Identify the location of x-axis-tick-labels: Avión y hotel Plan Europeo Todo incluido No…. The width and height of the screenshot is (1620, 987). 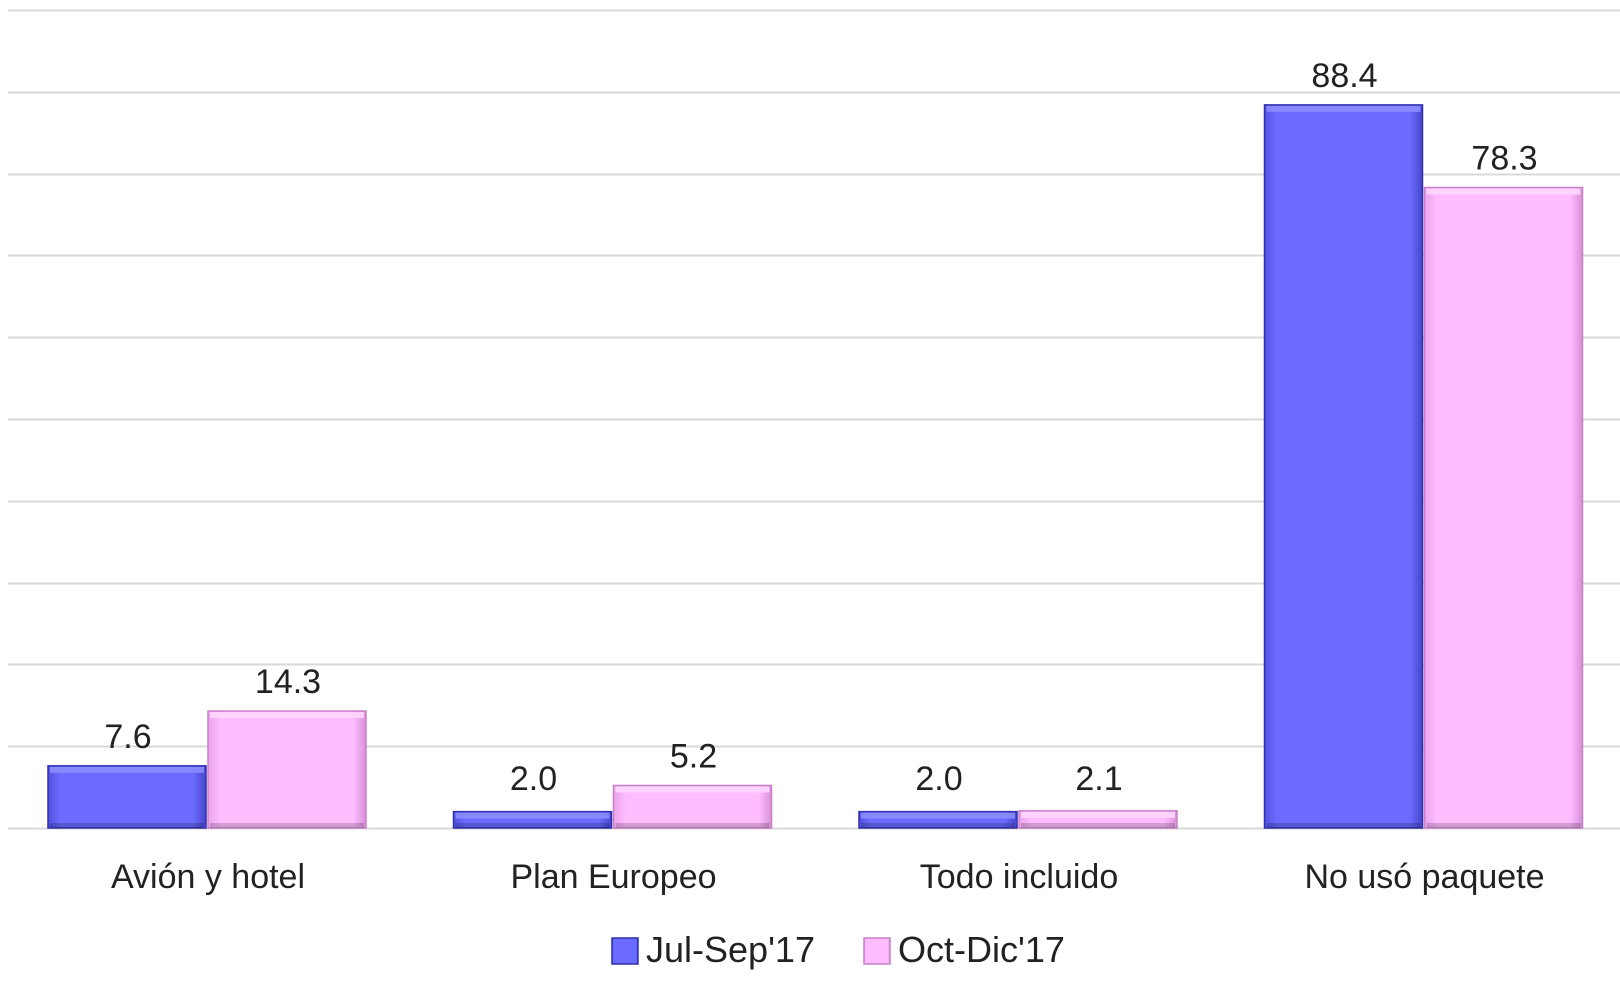
(828, 877).